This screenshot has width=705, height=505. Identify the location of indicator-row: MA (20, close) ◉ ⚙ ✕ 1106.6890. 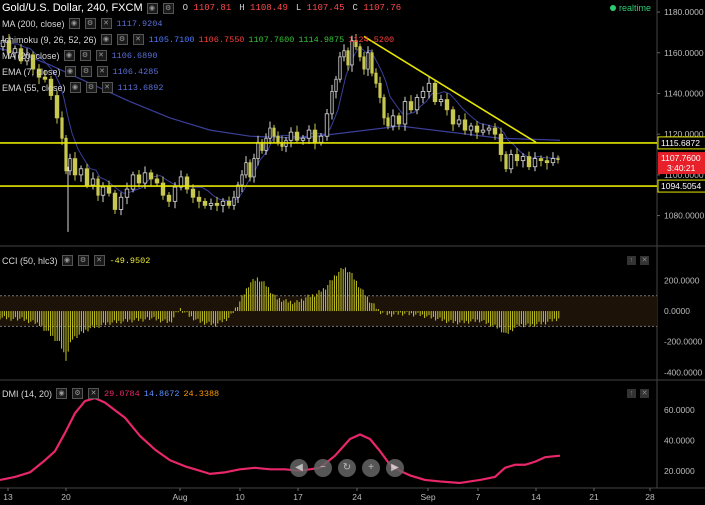
(79, 55).